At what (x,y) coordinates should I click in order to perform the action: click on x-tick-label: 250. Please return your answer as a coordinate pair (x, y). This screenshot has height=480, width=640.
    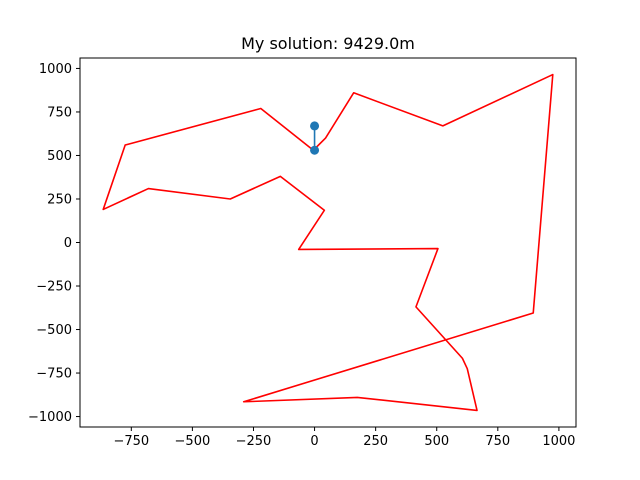
    Looking at the image, I should click on (375, 441).